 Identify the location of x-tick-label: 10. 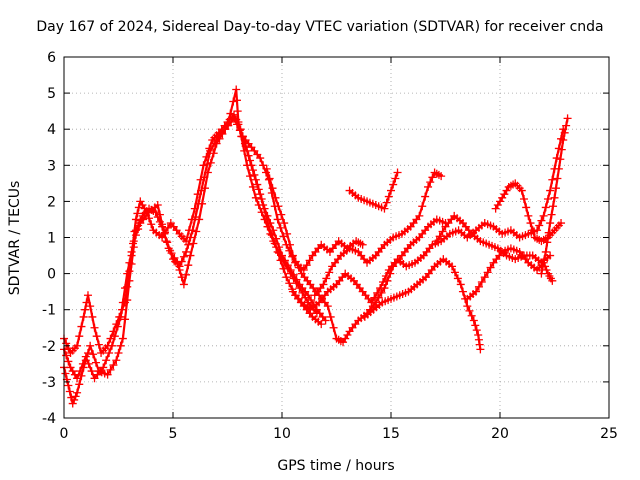
(282, 434).